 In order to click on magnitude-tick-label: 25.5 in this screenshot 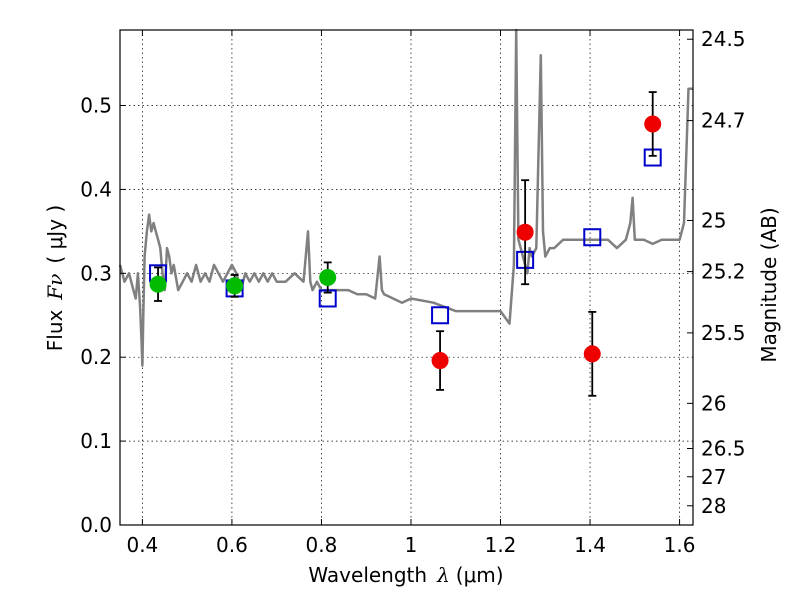, I will do `click(723, 333)`.